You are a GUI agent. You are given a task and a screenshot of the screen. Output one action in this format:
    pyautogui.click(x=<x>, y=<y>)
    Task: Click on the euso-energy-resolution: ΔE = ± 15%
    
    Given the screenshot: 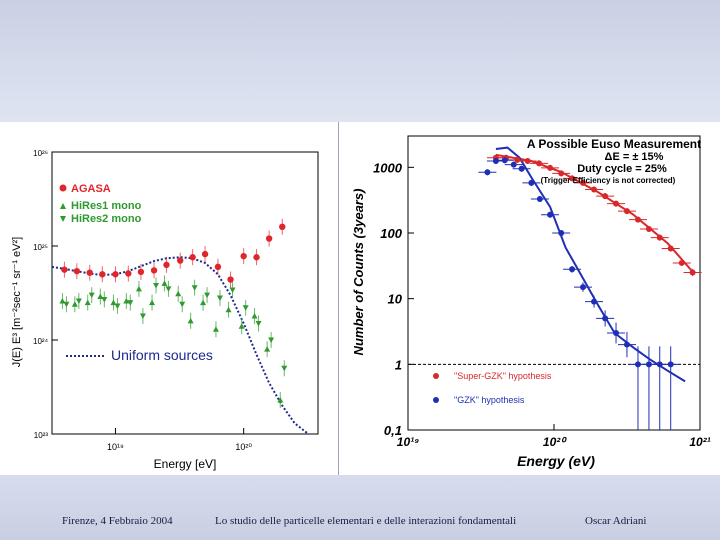 What is the action you would take?
    pyautogui.click(x=634, y=157)
    